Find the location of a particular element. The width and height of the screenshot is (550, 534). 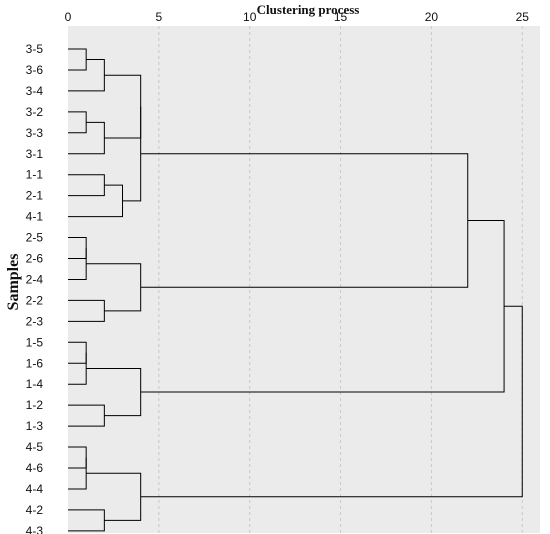

x-tick-label: 0 is located at coordinates (68, 17).